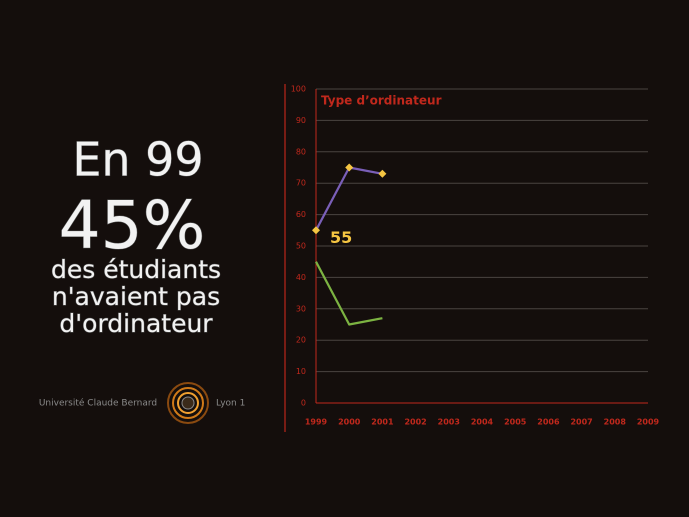 The image size is (689, 517). Describe the element at coordinates (136, 323) in the screenshot. I see `caption-line: d'ordinateur` at that location.